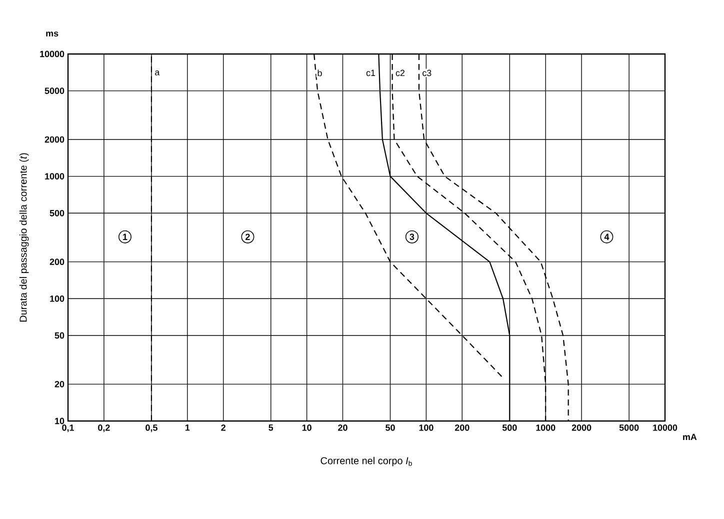 The image size is (724, 519). I want to click on series-label: c2, so click(400, 73).